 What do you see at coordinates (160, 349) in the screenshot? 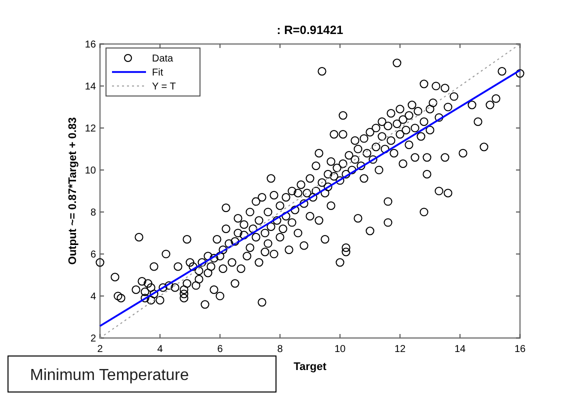
I see `x-tick-label: 4` at bounding box center [160, 349].